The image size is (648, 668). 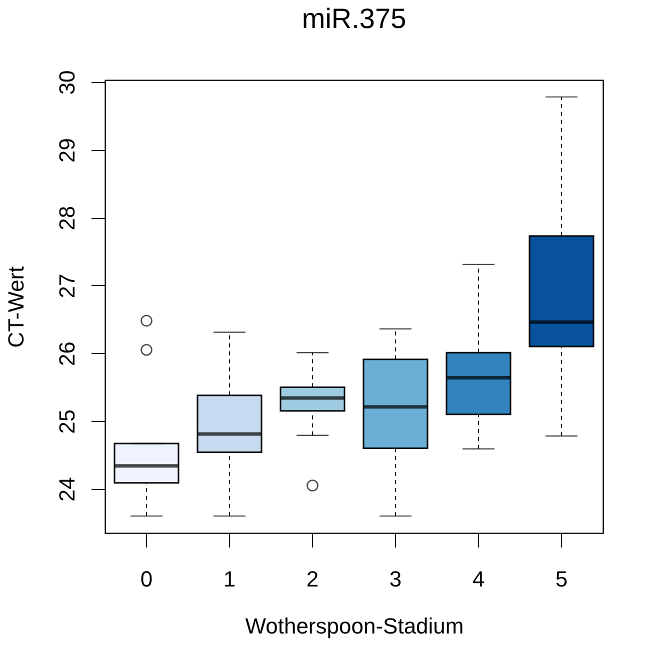 What do you see at coordinates (354, 18) in the screenshot?
I see `chart-title: miR.375` at bounding box center [354, 18].